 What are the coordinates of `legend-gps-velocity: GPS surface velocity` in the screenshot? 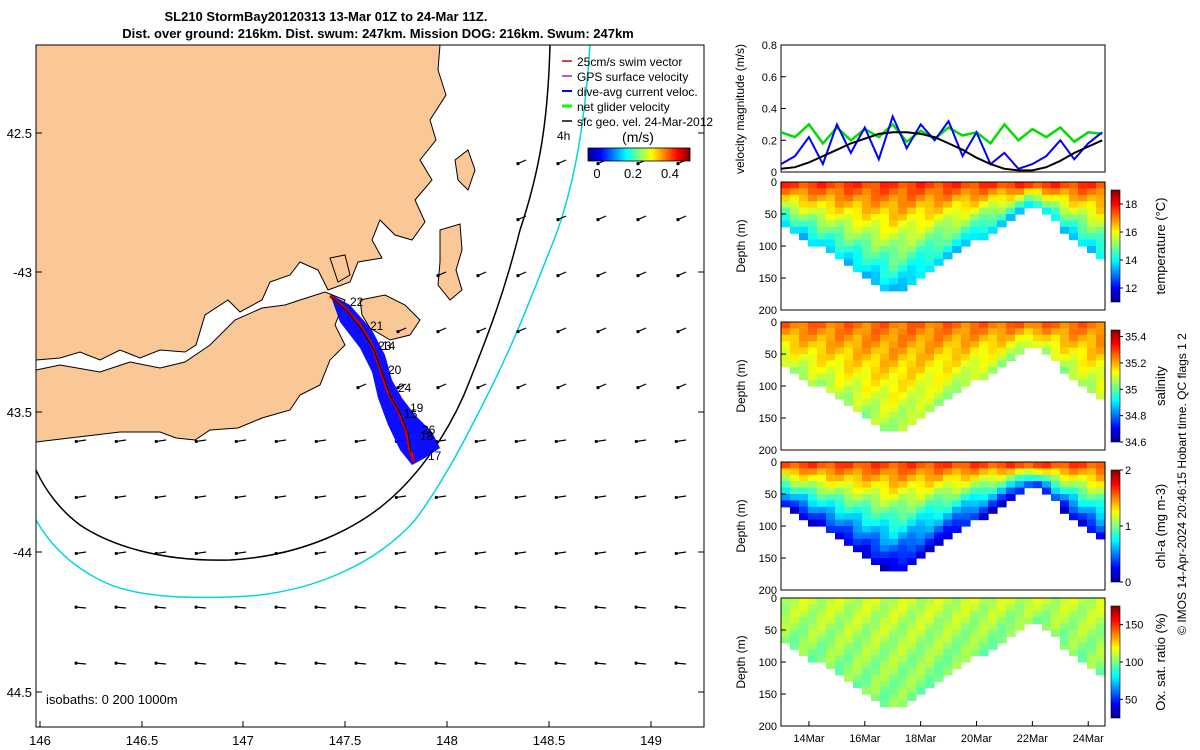 It's located at (632, 77).